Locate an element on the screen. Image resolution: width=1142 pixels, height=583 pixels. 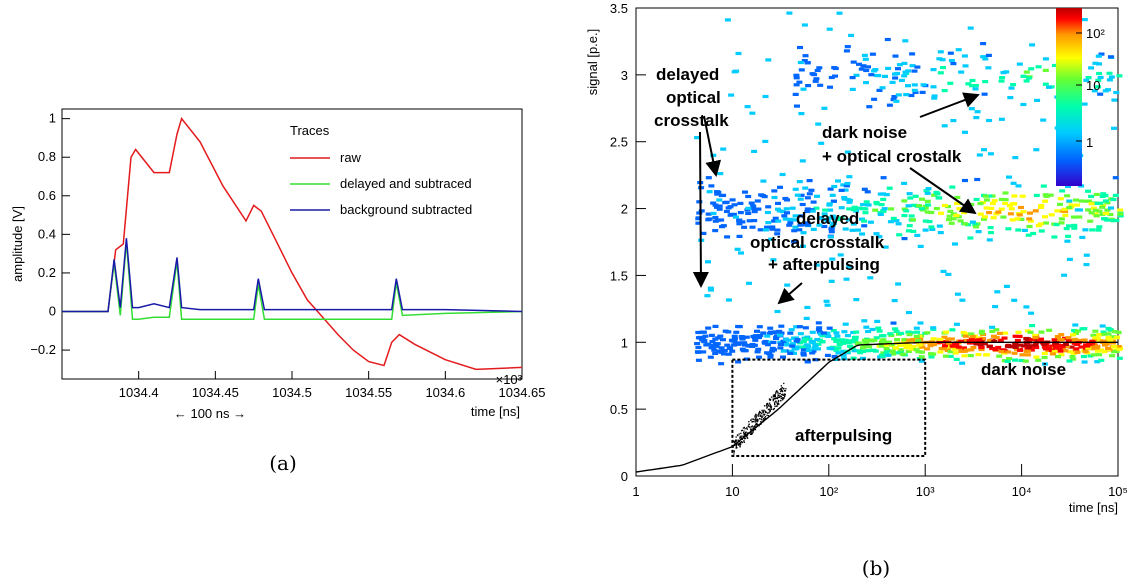
fit-curve is located at coordinates (876, 407).